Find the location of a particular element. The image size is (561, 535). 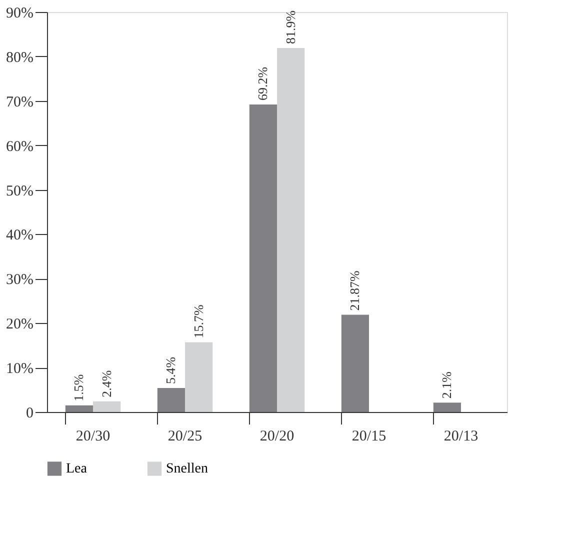

y-tick-label: 70% is located at coordinates (20, 102).